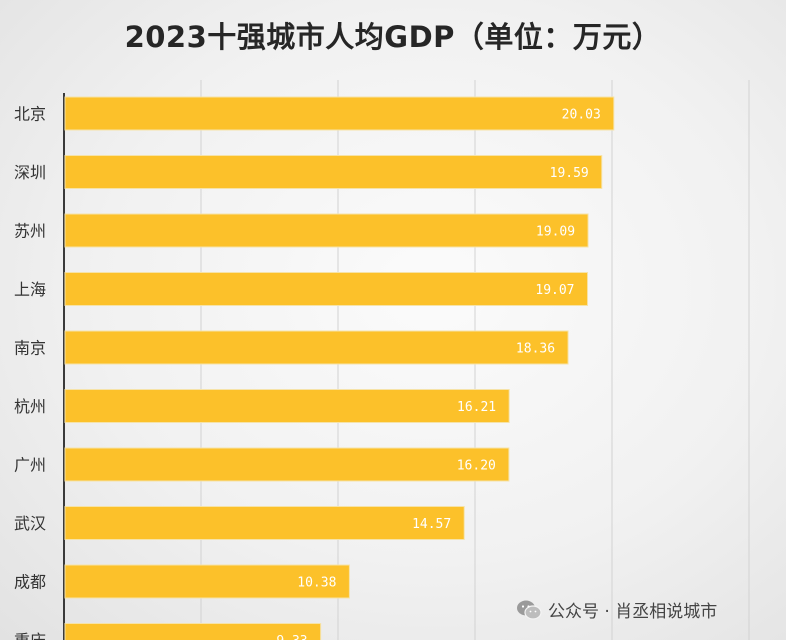 The image size is (786, 640). Describe the element at coordinates (554, 290) in the screenshot. I see `value-label: 19.07` at that location.